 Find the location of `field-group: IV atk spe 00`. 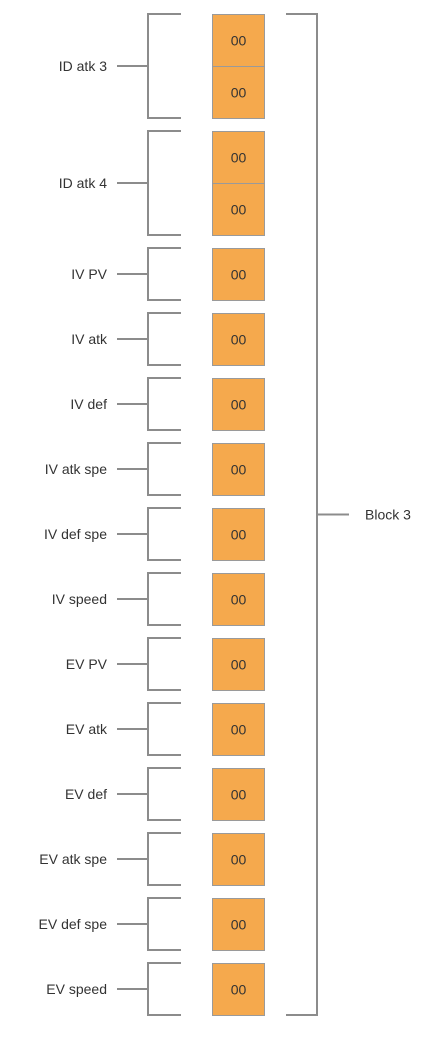

field-group: IV atk spe 00 is located at coordinates (155, 469).